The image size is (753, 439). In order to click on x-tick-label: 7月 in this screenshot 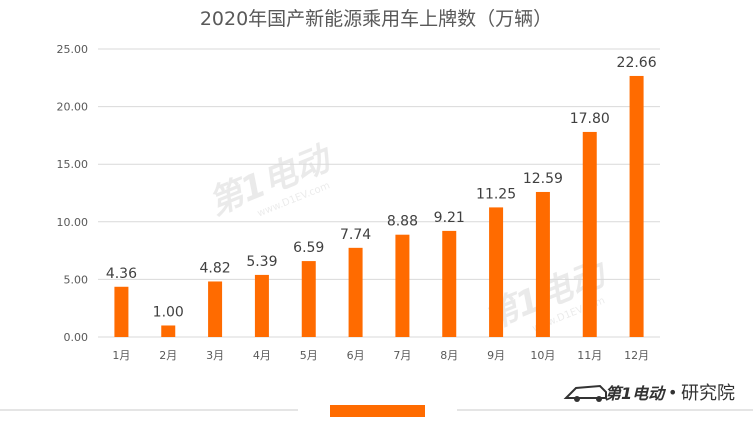, I will do `click(402, 355)`.